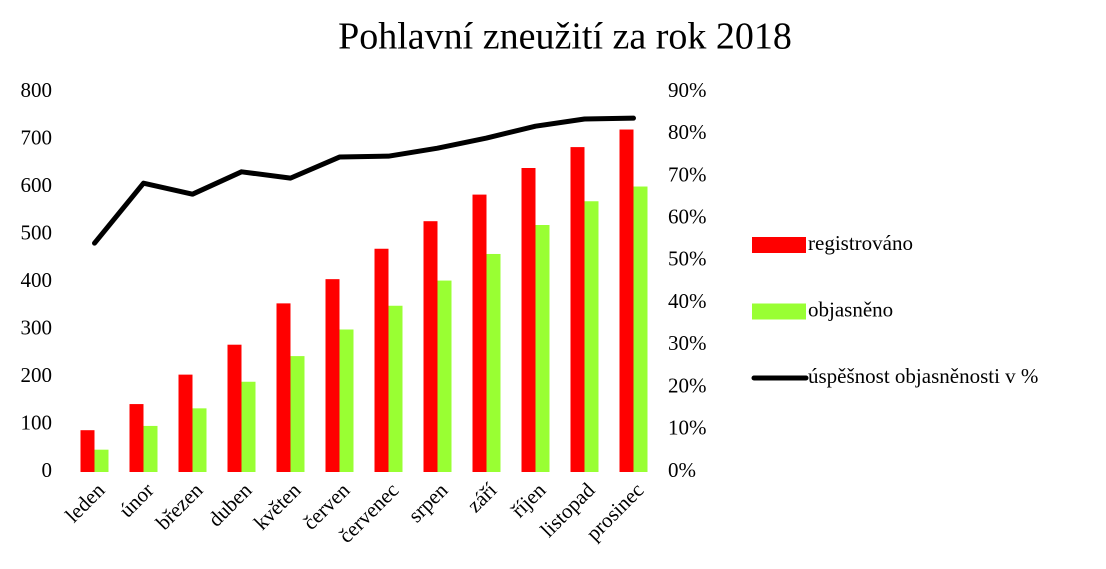 The height and width of the screenshot is (569, 1106). Describe the element at coordinates (364, 180) in the screenshot. I see `line` at that location.